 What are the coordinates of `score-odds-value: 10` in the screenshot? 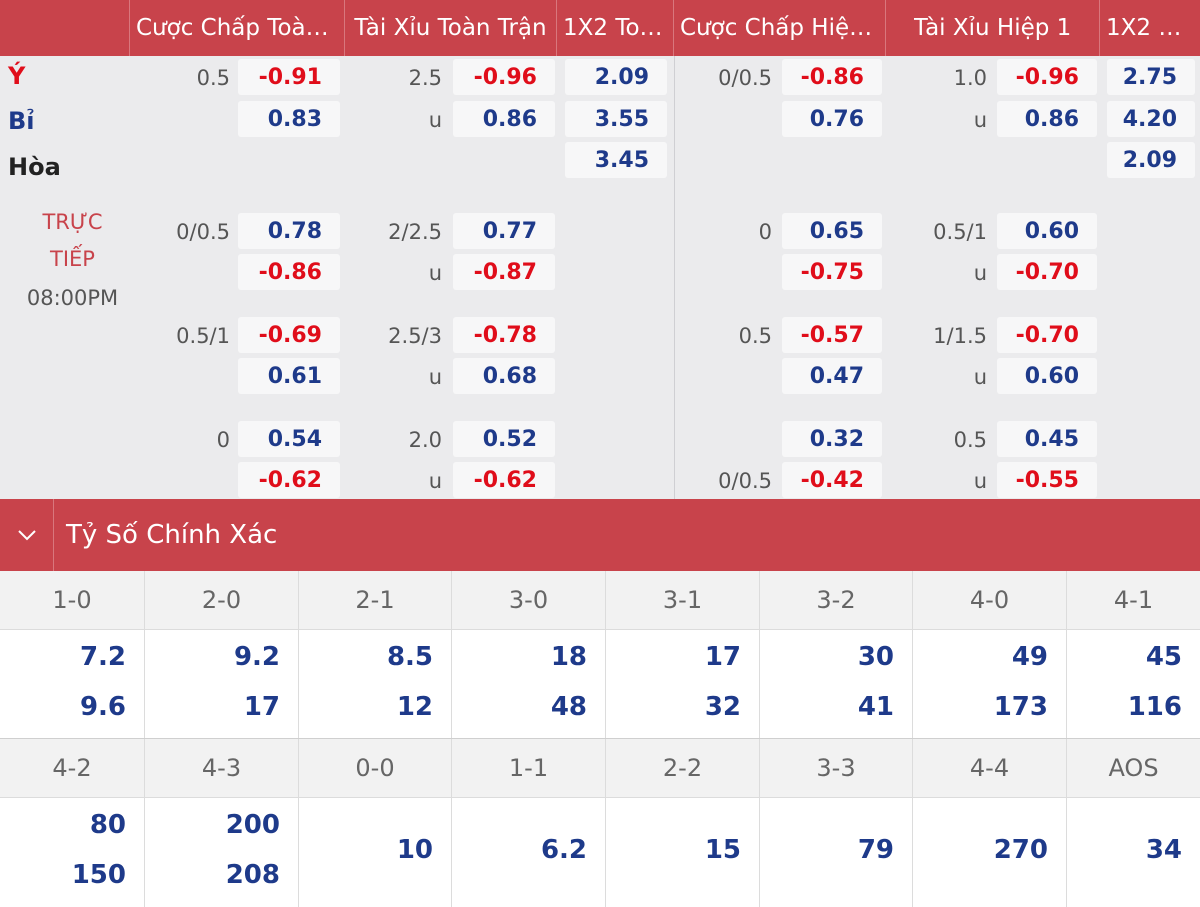 It's located at (414, 850).